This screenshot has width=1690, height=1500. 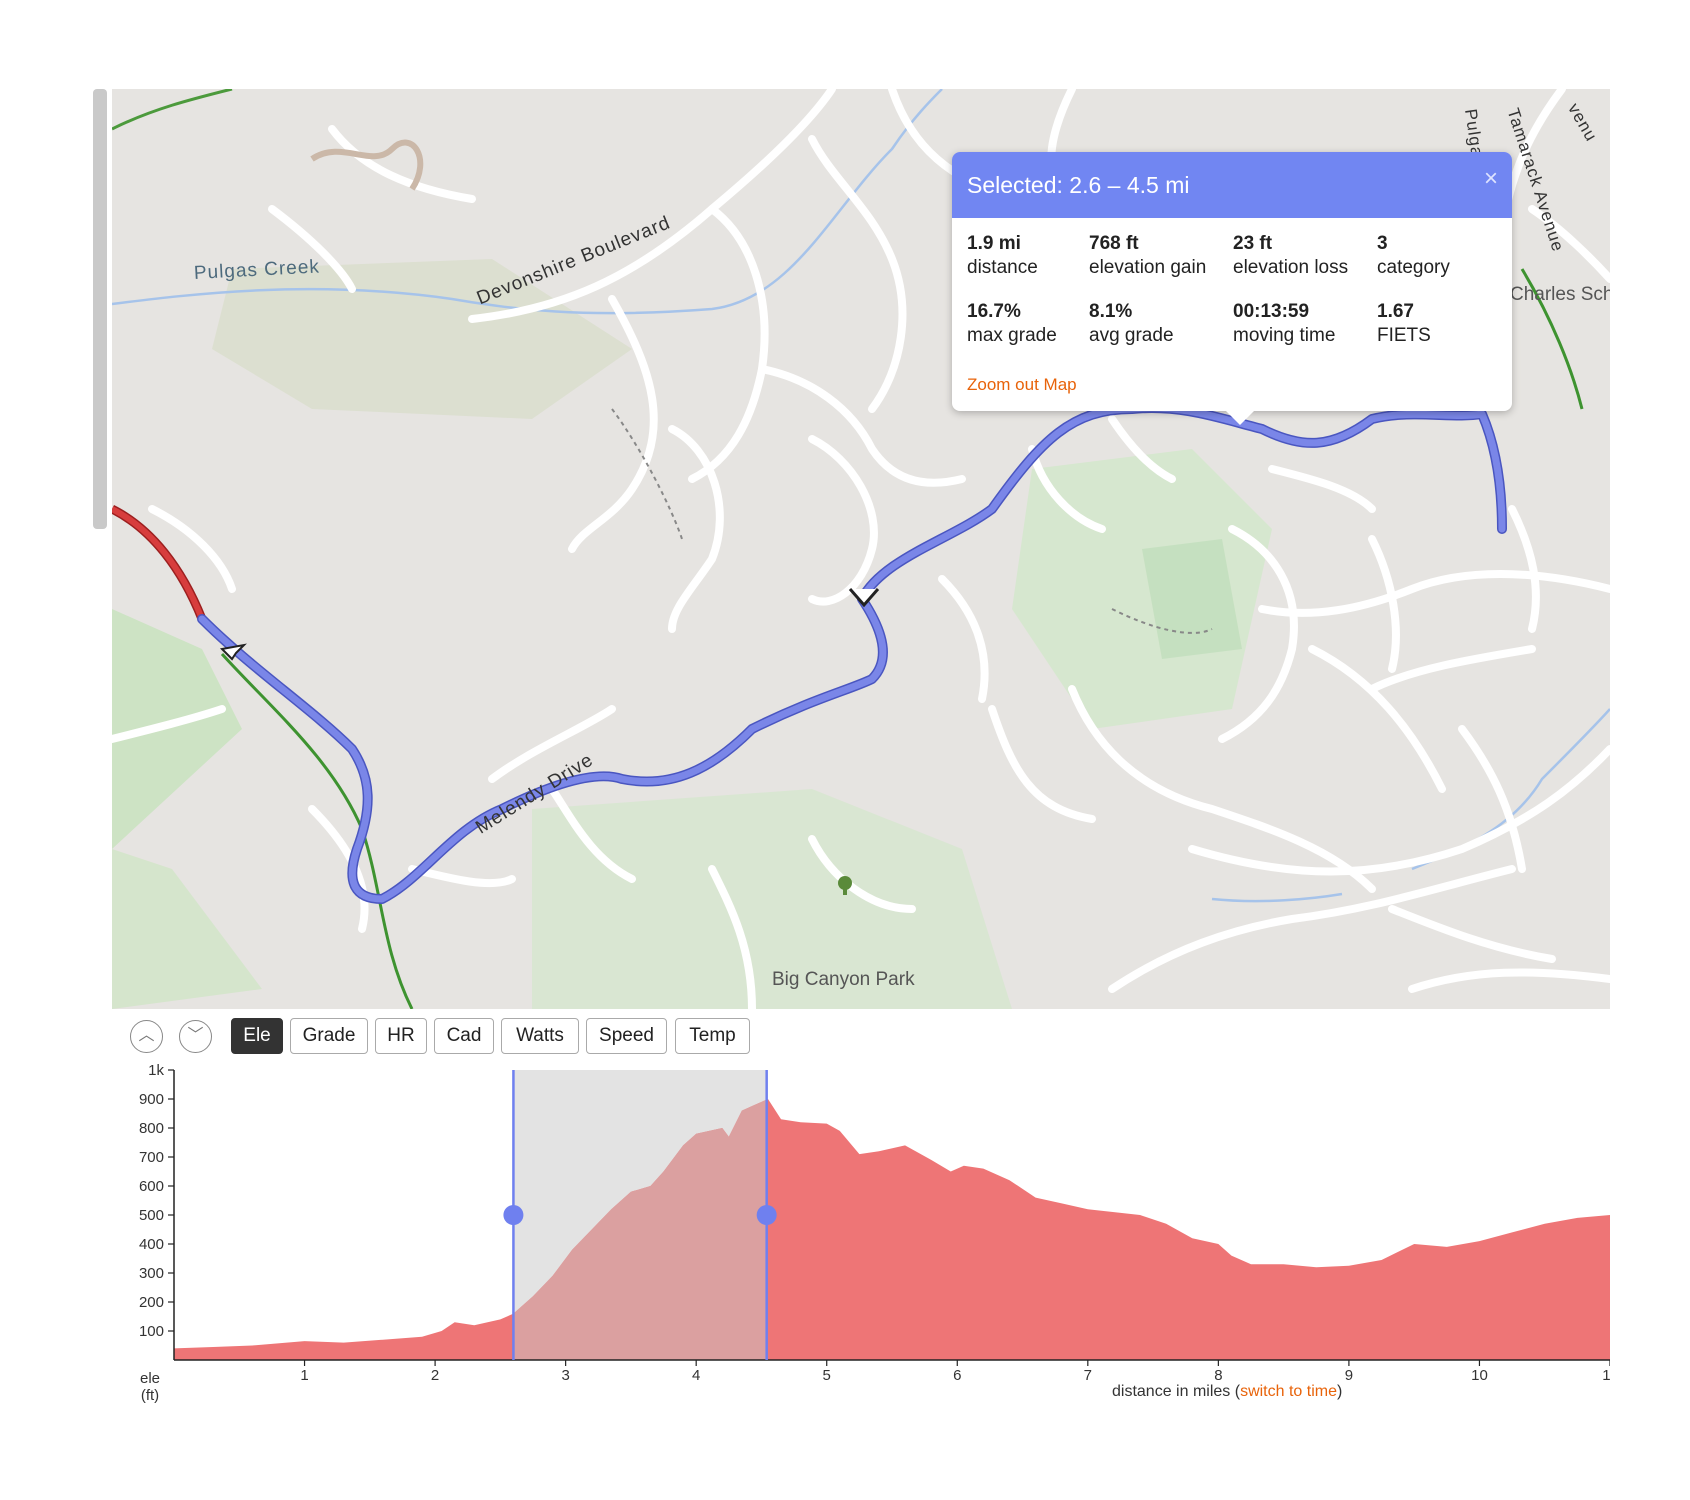 What do you see at coordinates (156, 1070) in the screenshot?
I see `y-tick-label: 1k` at bounding box center [156, 1070].